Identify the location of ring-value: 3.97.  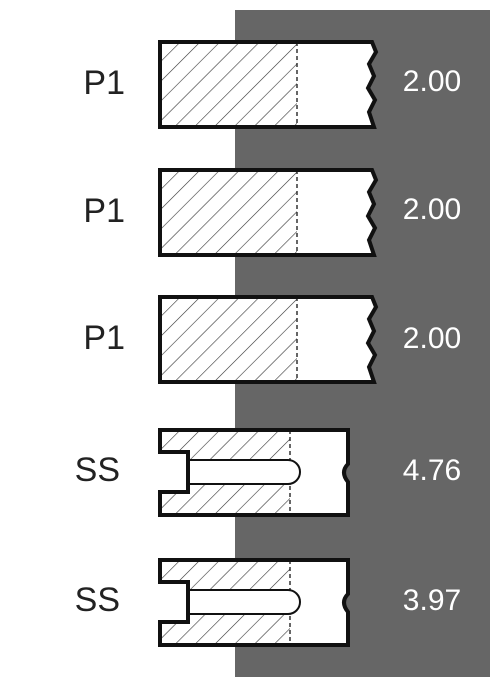
(432, 600).